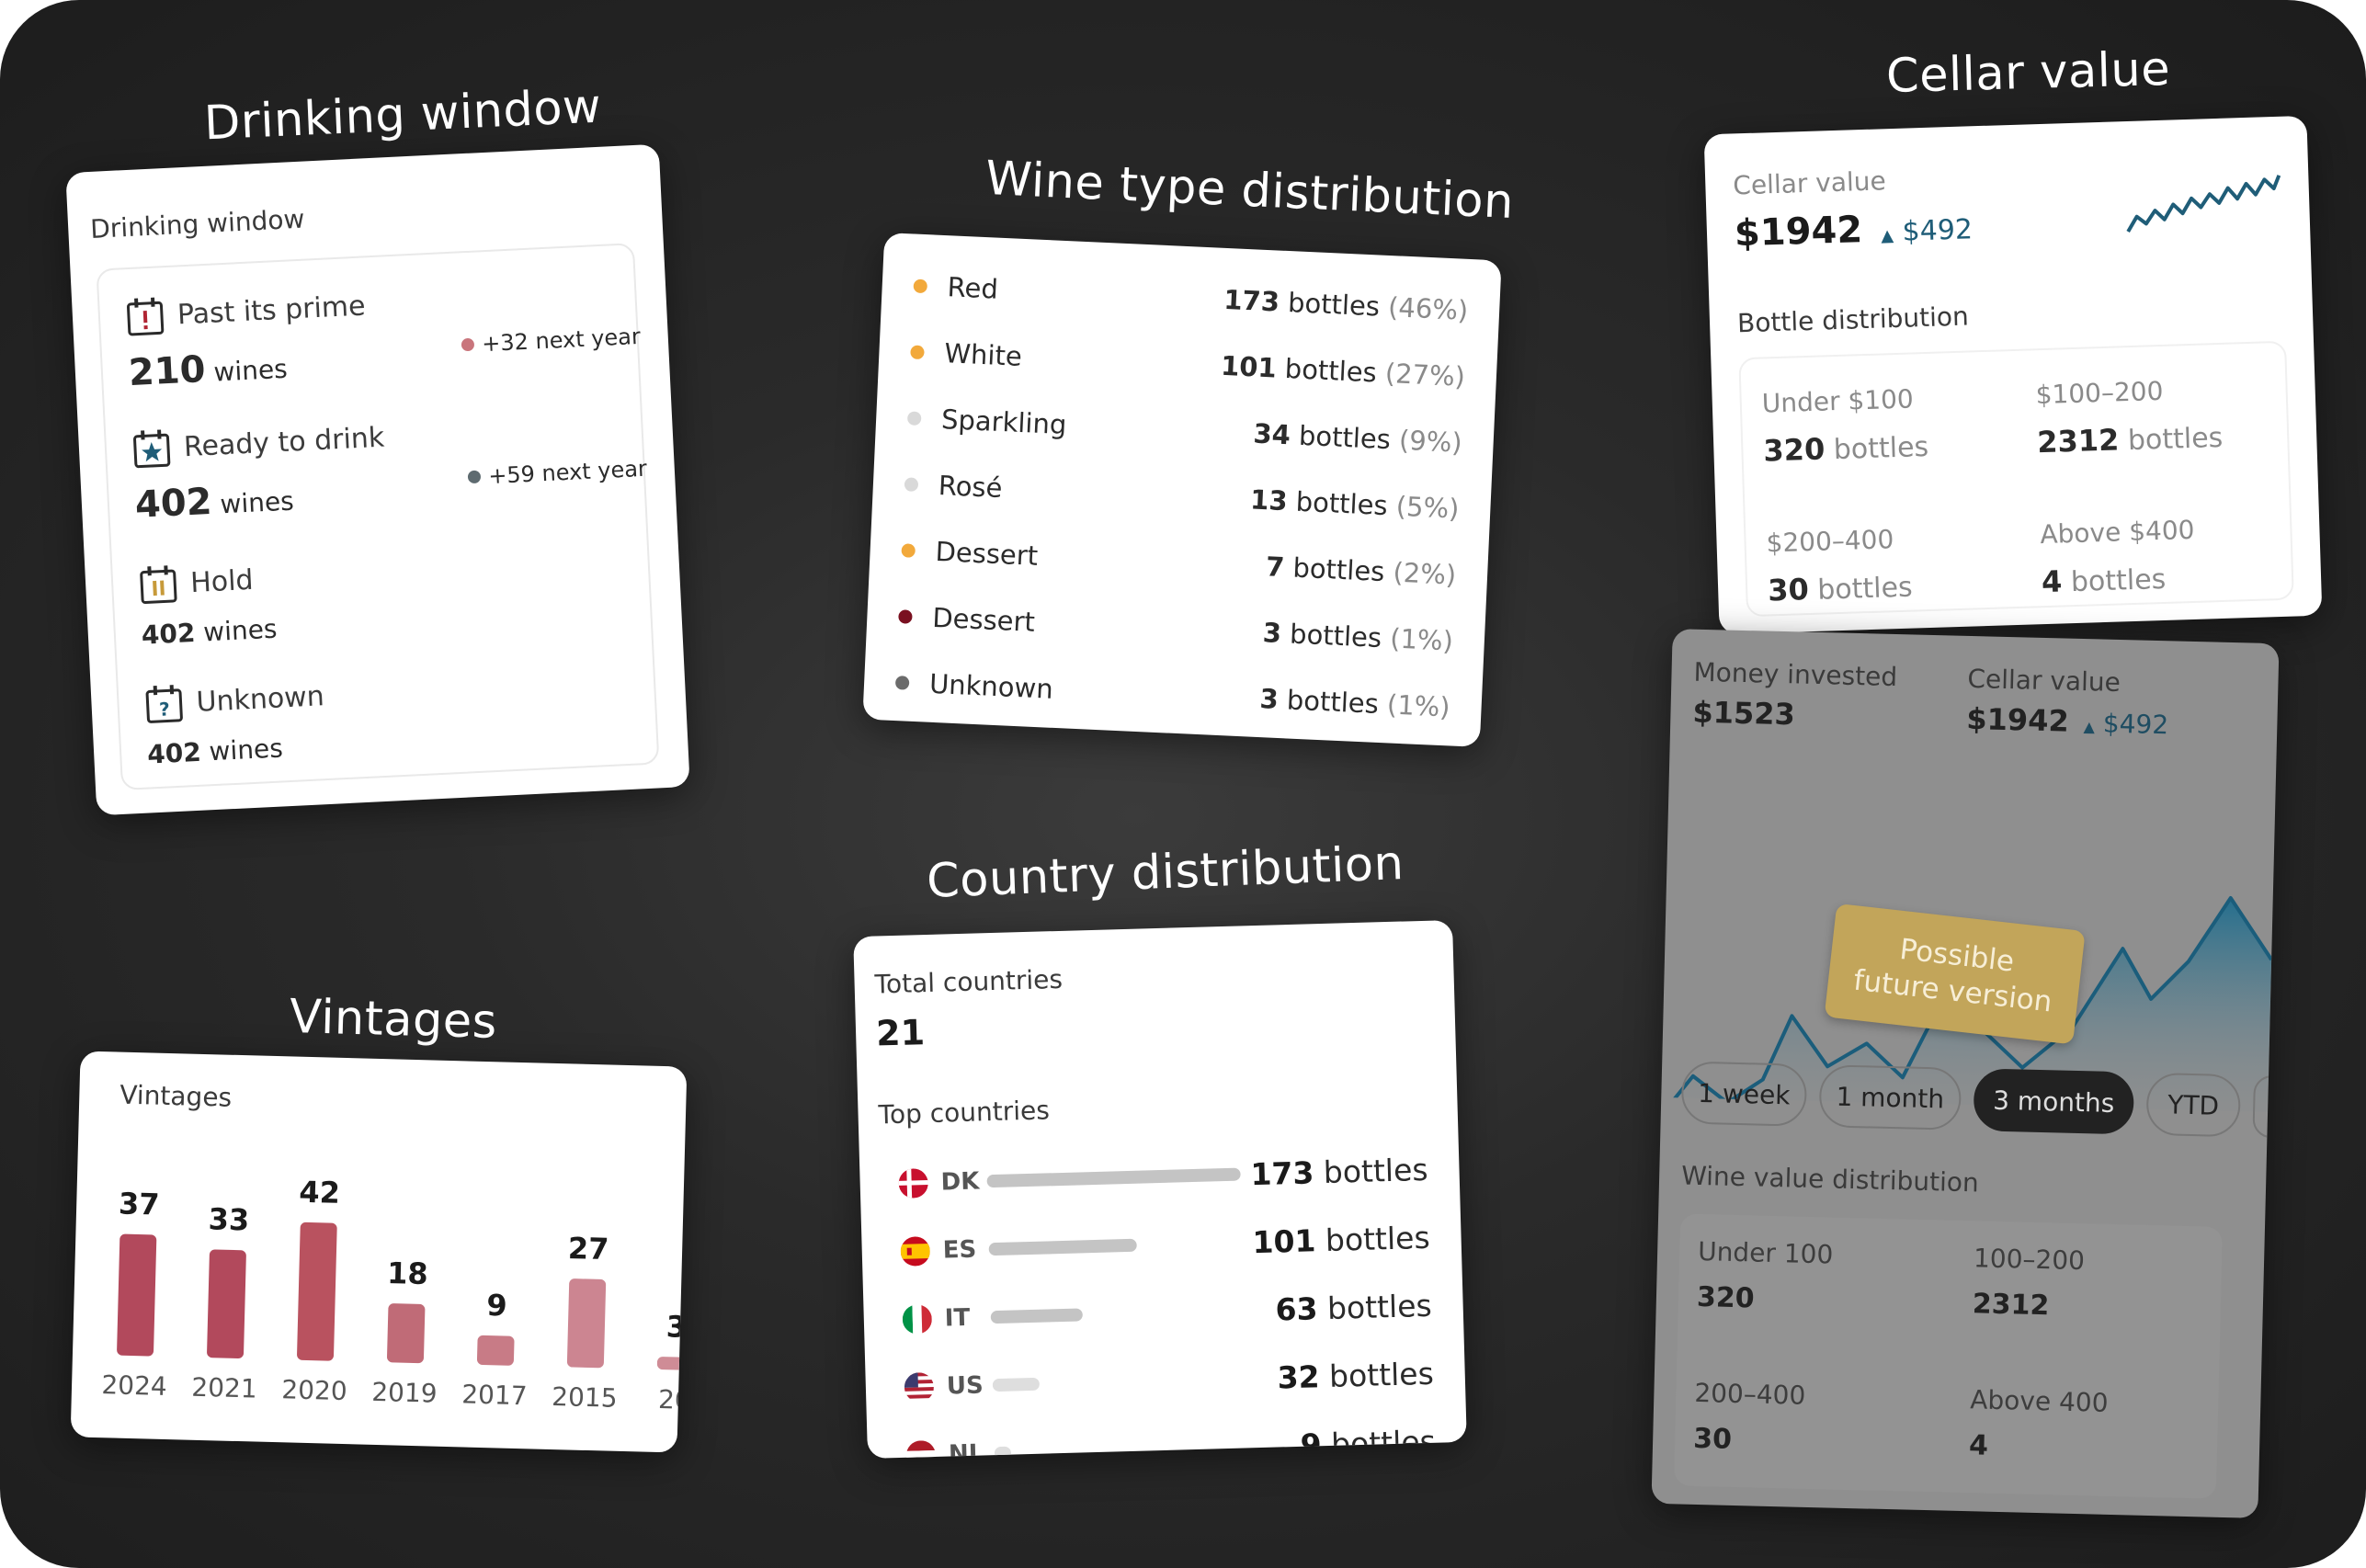  I want to click on hold-count: 402, so click(169, 634).